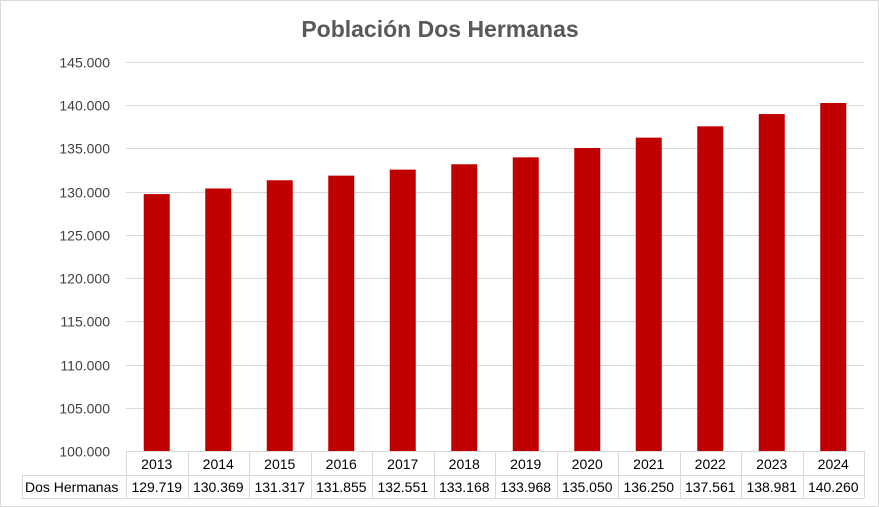  What do you see at coordinates (84, 149) in the screenshot?
I see `y-tick-label: 135.000` at bounding box center [84, 149].